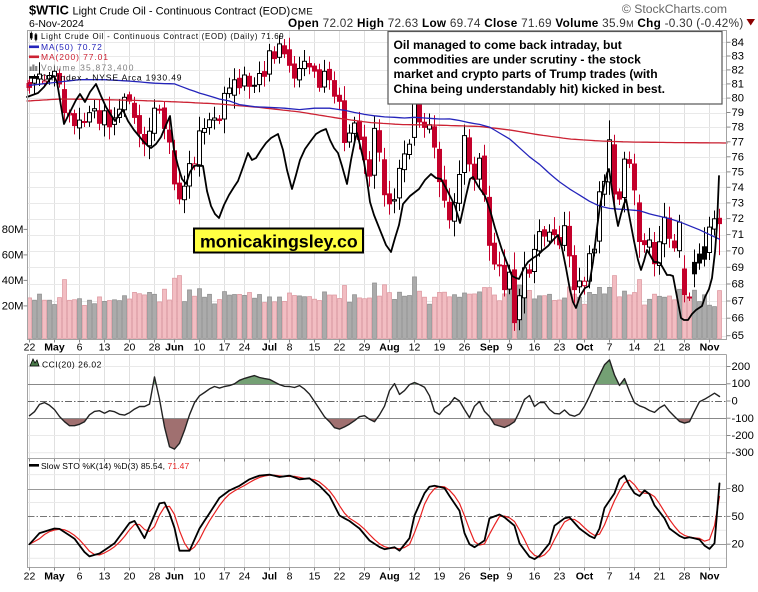  Describe the element at coordinates (88, 68) in the screenshot. I see `svg-text: Volume 35,873,400` at that location.